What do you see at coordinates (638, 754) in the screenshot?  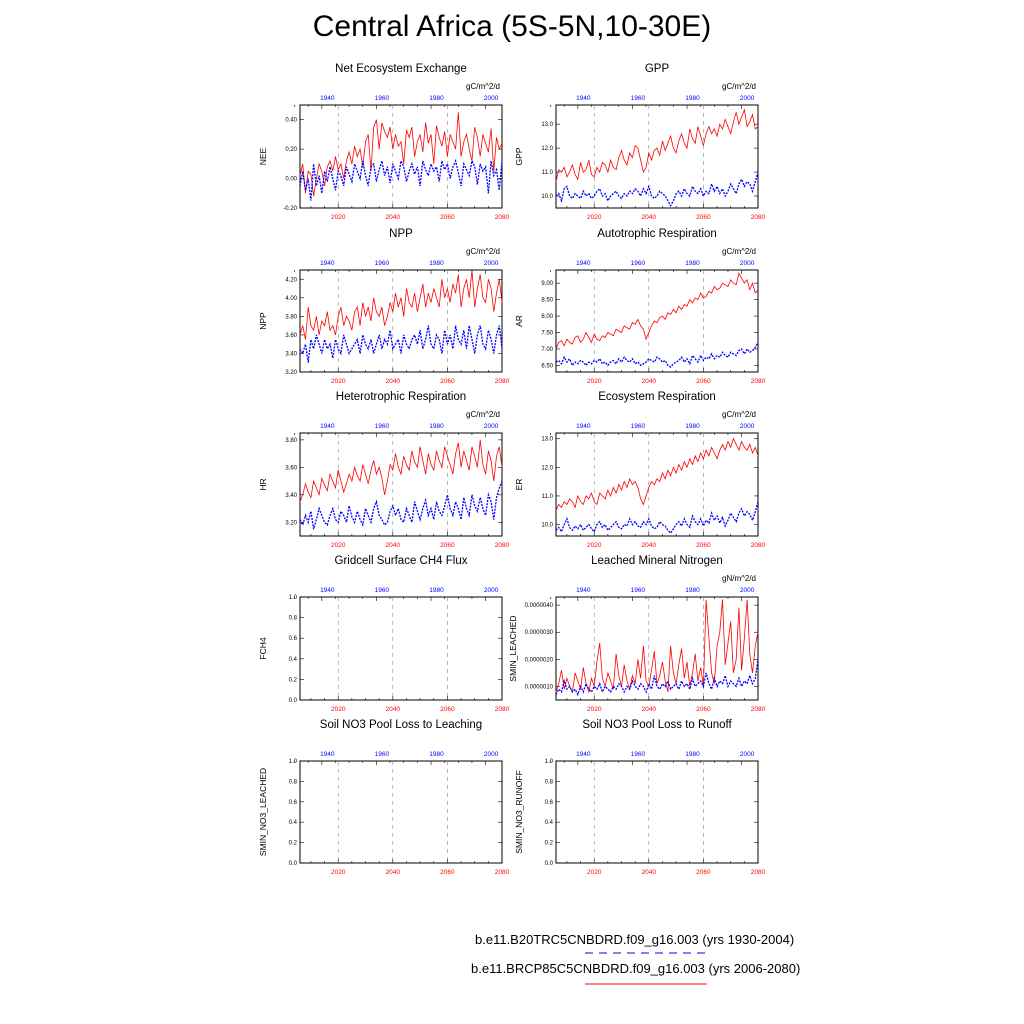 I see `soil-no3-pool-loss-to-runoff-top-xtick-label: 1960` at bounding box center [638, 754].